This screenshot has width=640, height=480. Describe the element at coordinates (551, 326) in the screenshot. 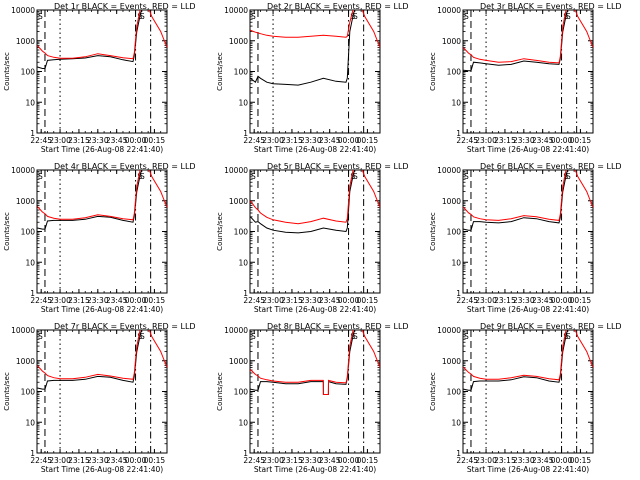

I see `panel-title: Det 9r BLACK = Events, RED = LLD` at that location.